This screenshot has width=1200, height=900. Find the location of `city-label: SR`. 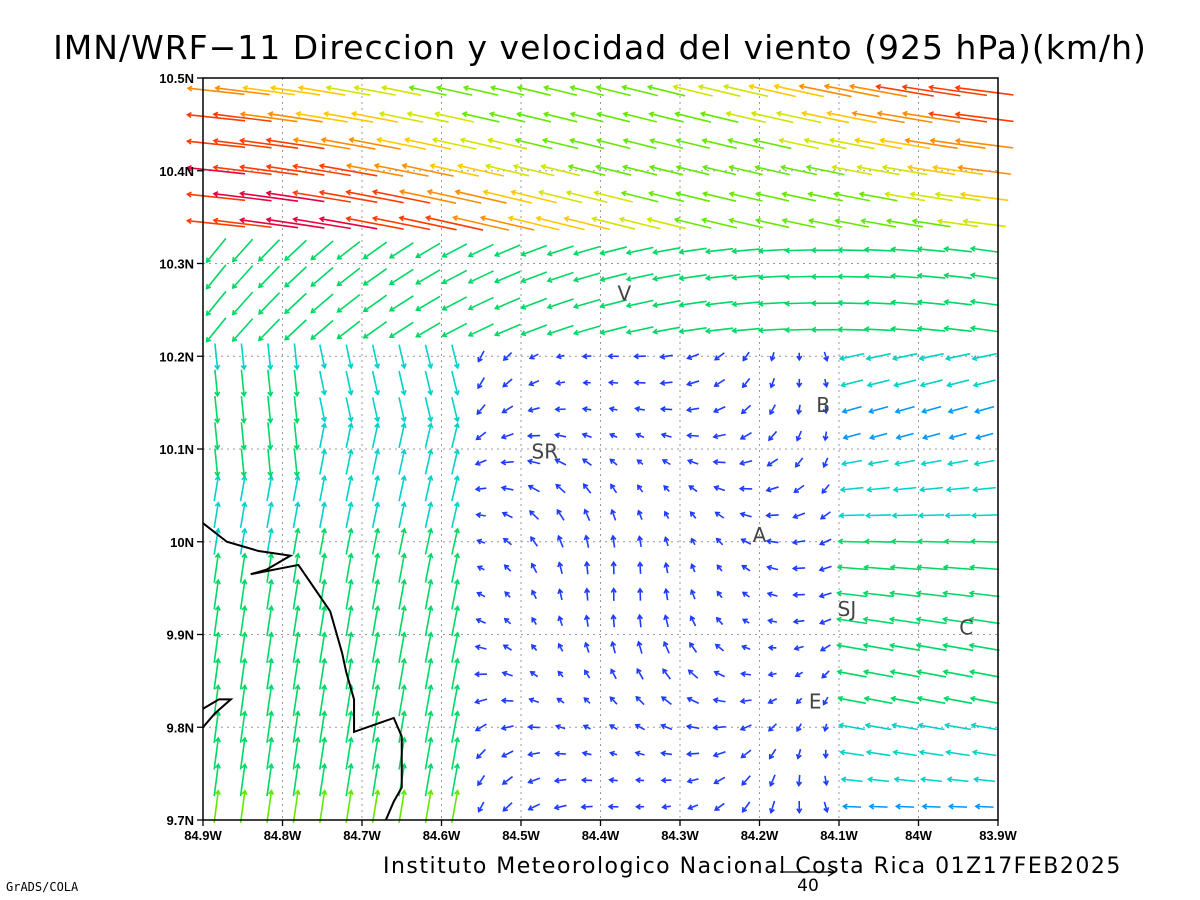

city-label: SR is located at coordinates (545, 451).